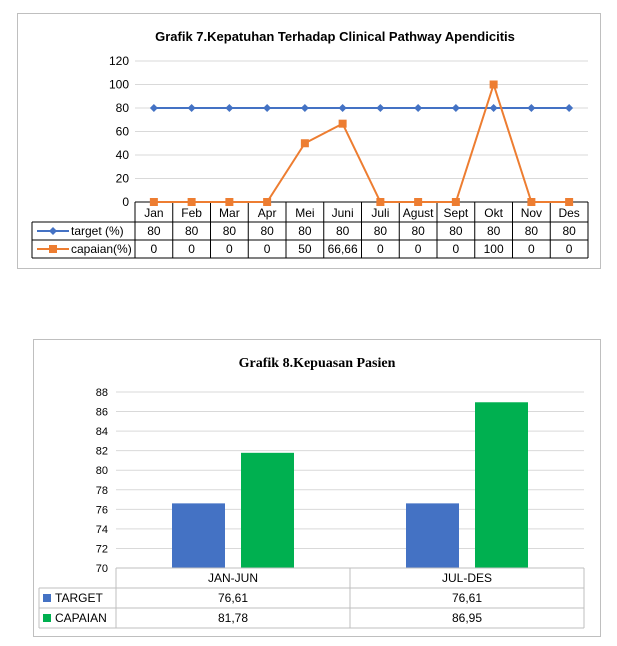  What do you see at coordinates (494, 249) in the screenshot?
I see `chart-7-table-value: 100` at bounding box center [494, 249].